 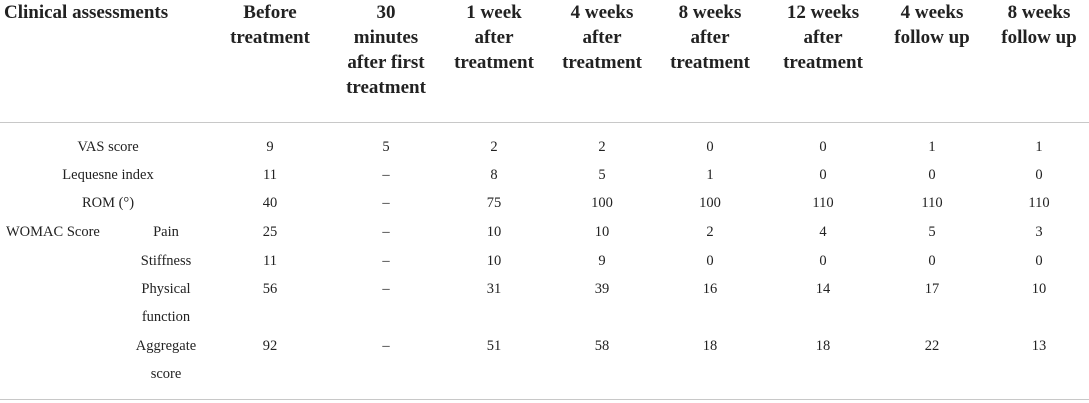 I want to click on table-cell: 16, so click(x=710, y=289).